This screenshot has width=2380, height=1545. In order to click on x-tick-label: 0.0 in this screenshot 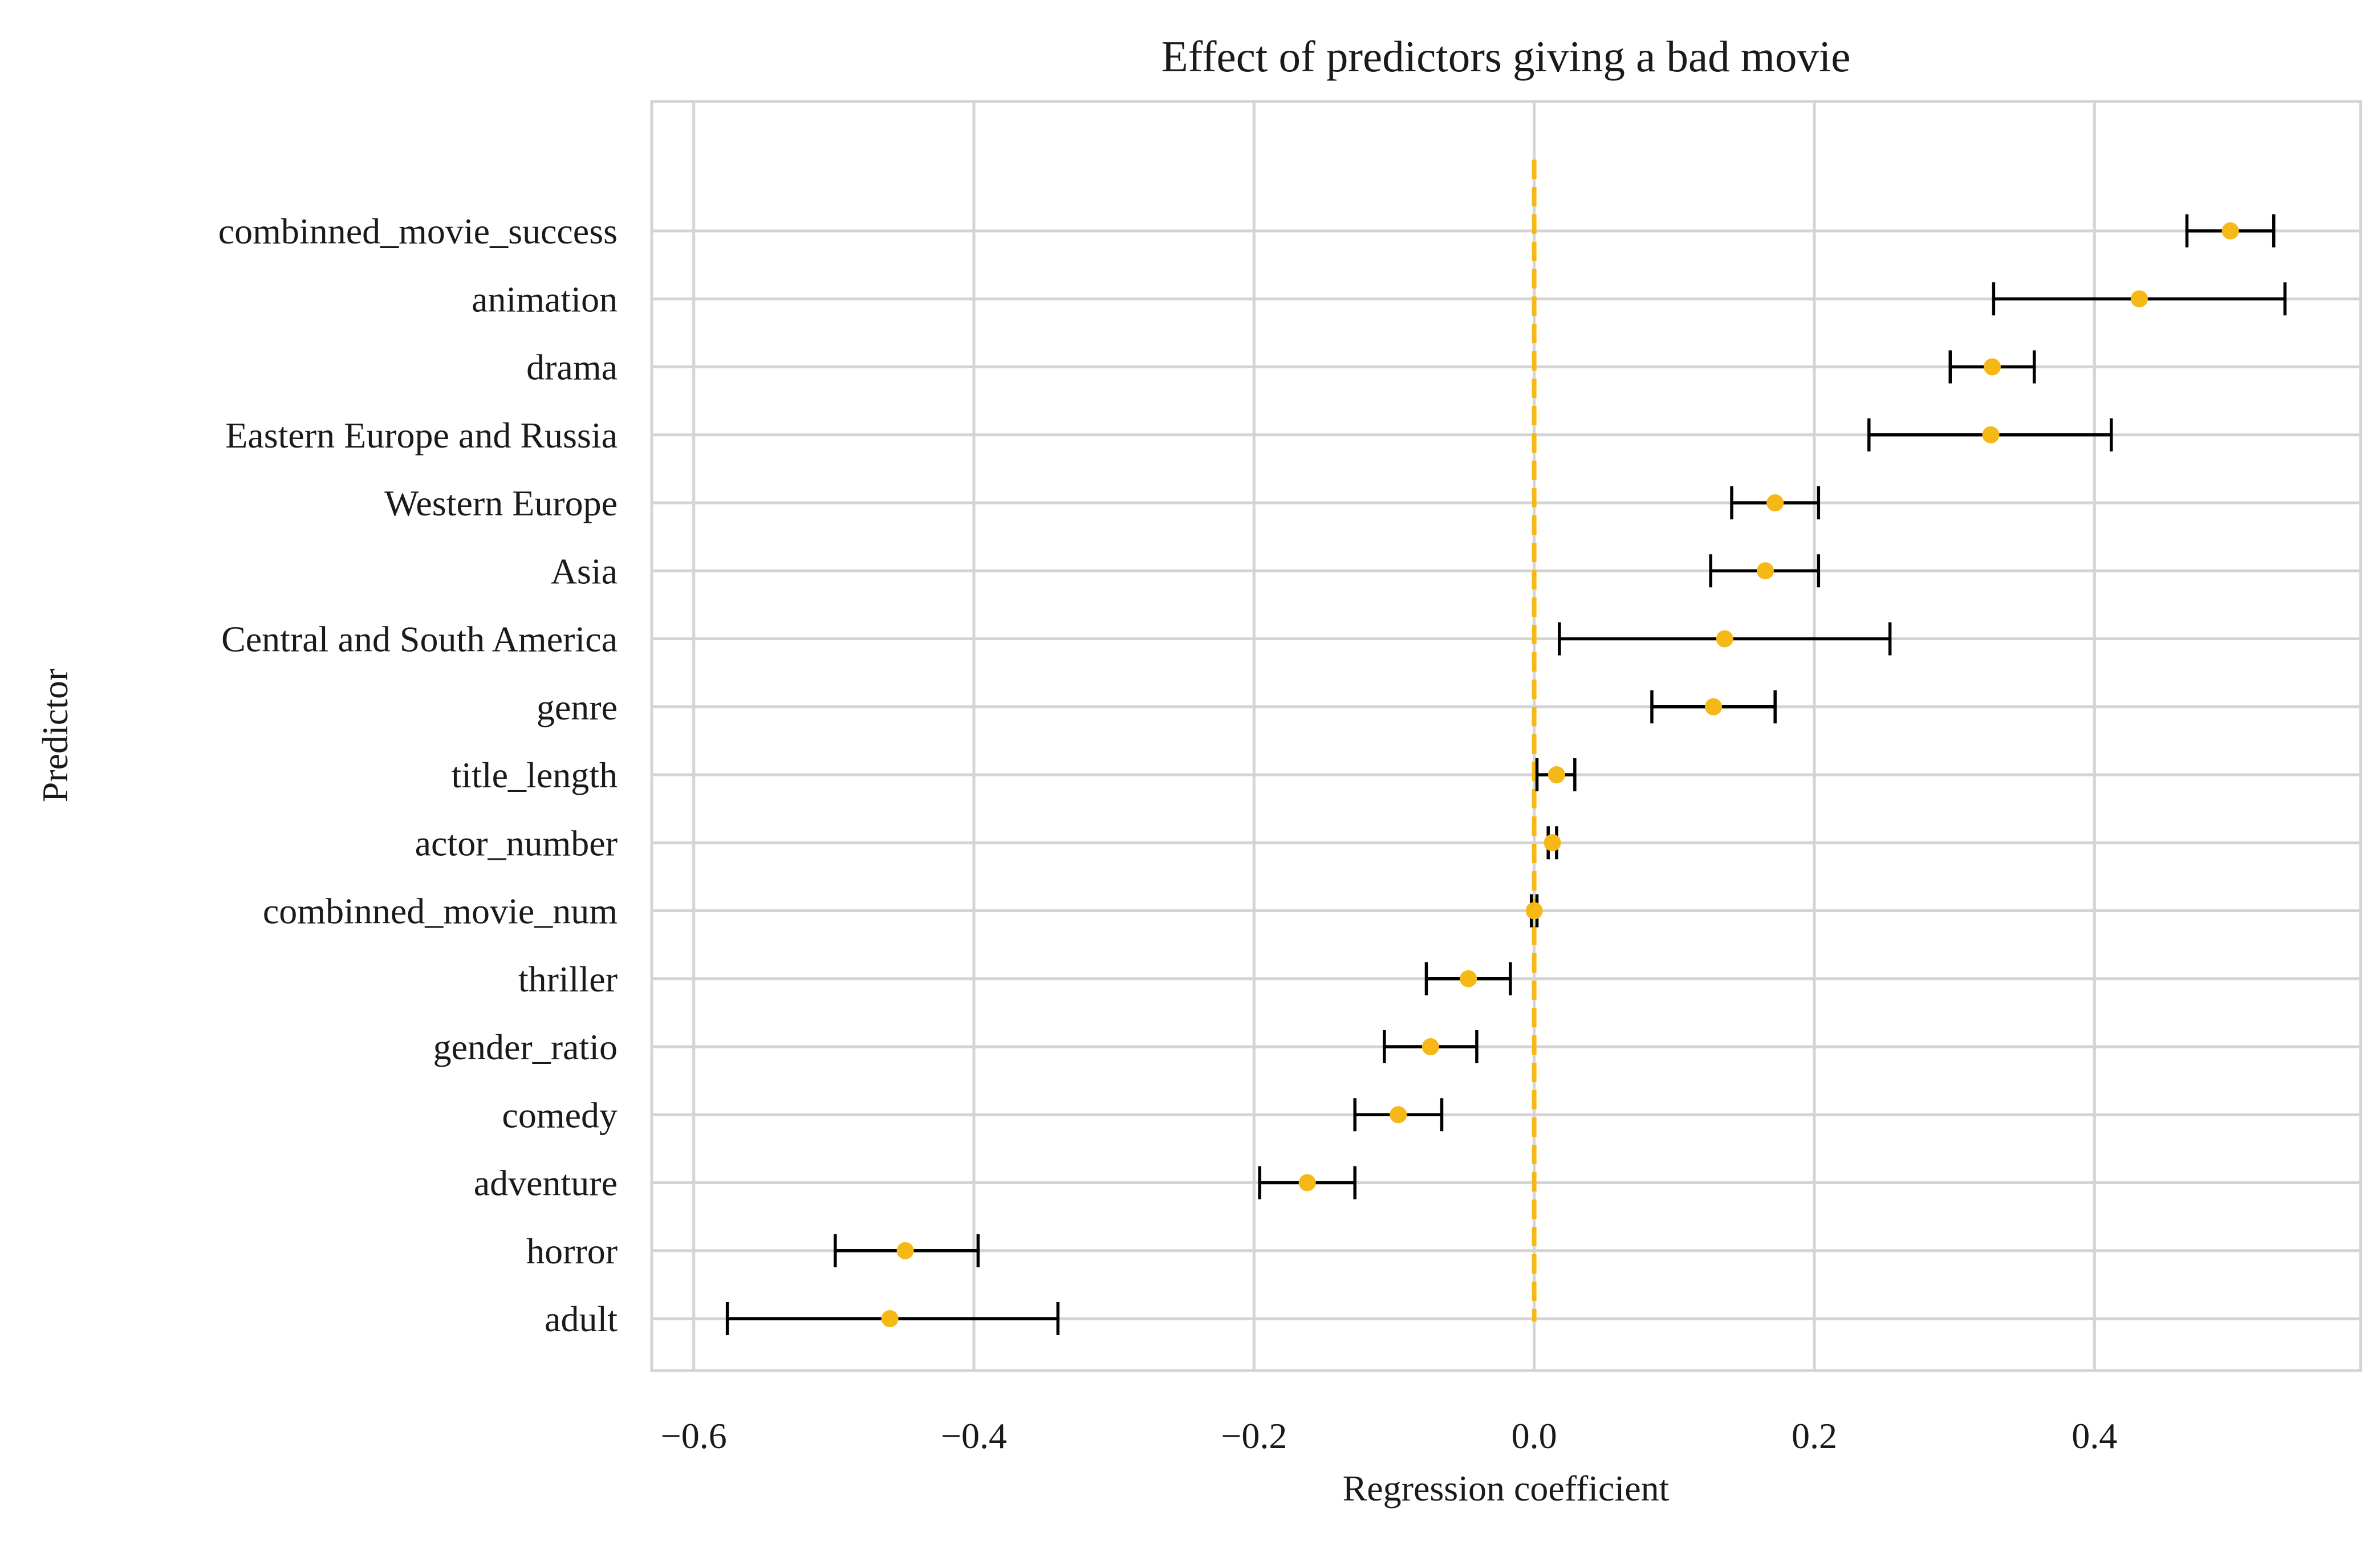, I will do `click(1535, 1436)`.